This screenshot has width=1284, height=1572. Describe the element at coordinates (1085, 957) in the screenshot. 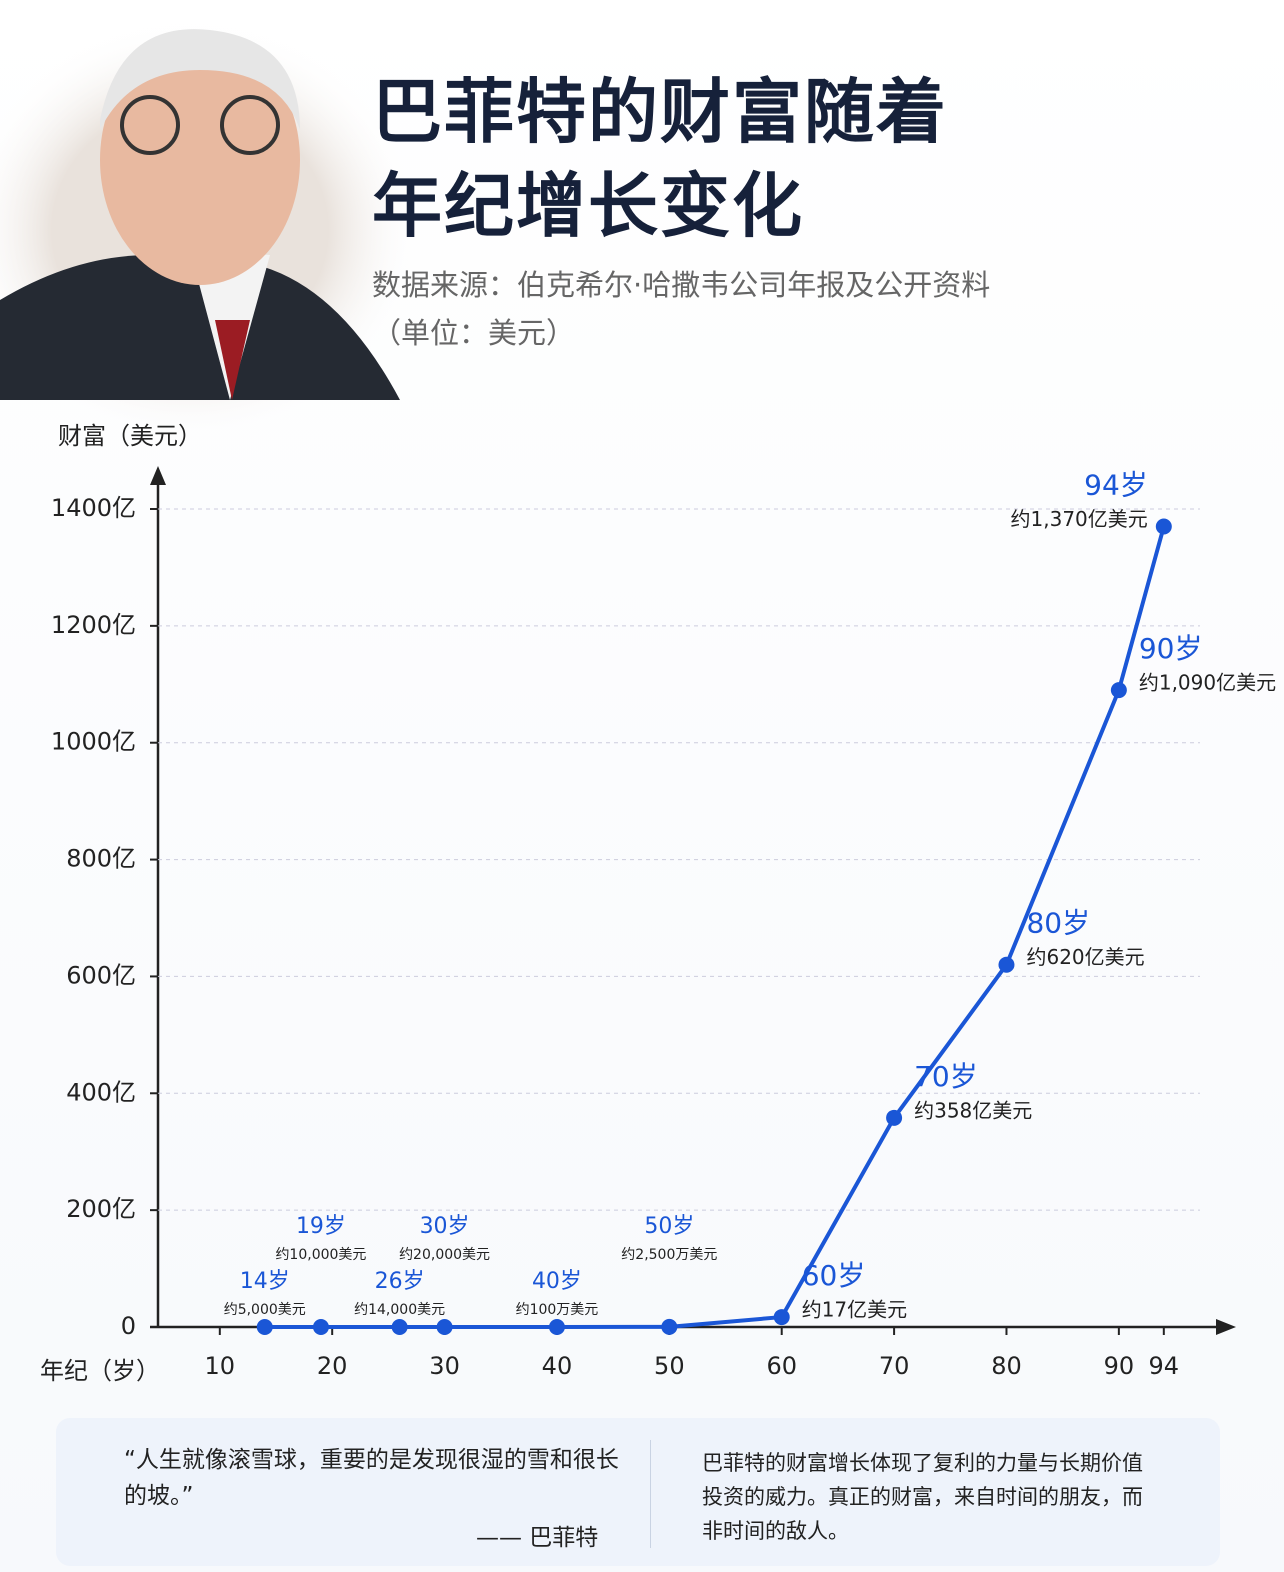

I see `value-label: 约620亿美元` at that location.